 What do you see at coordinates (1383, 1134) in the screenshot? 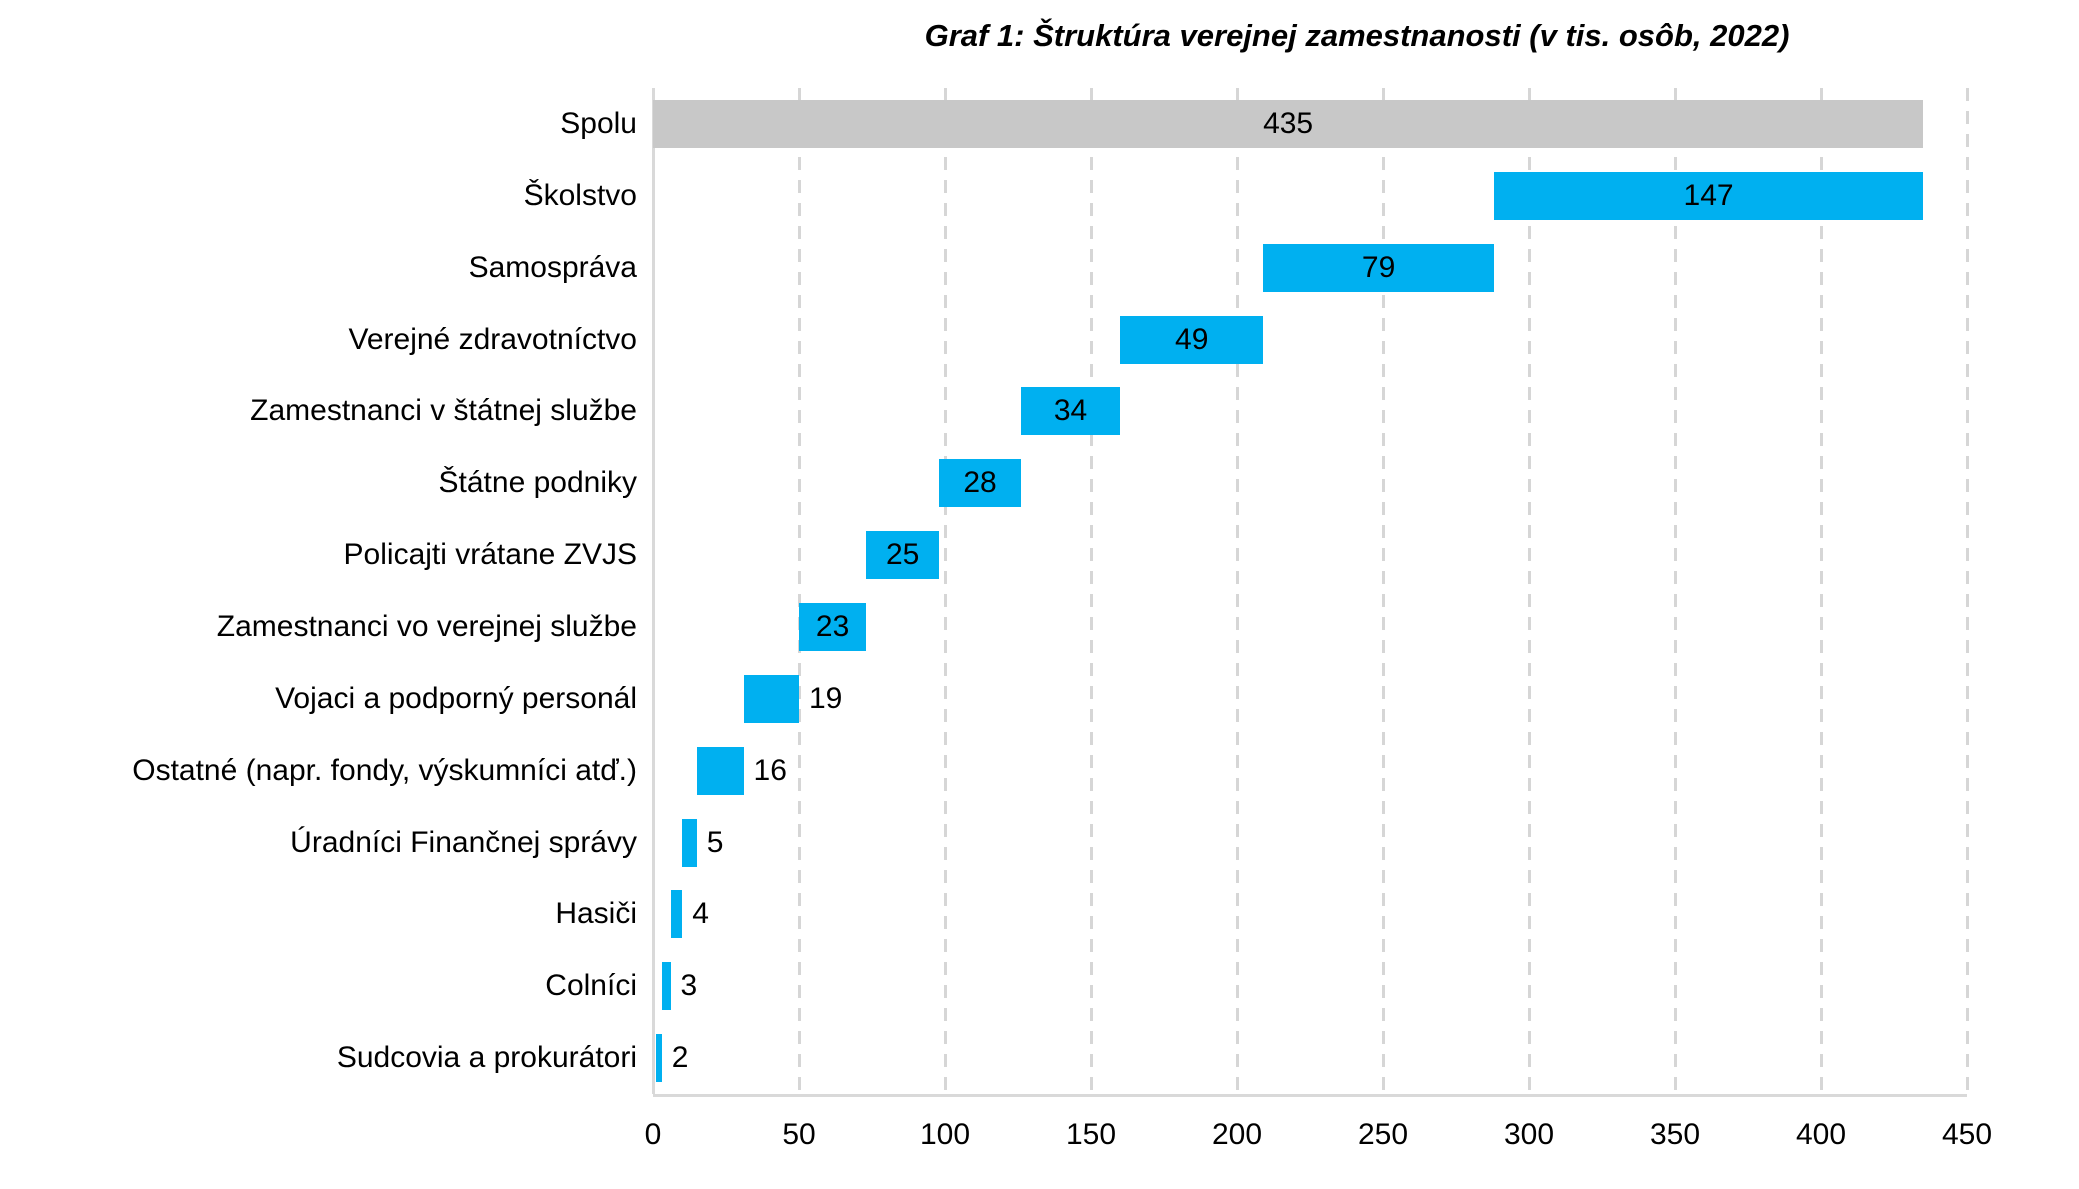
I see `x-tick-label: 250` at bounding box center [1383, 1134].